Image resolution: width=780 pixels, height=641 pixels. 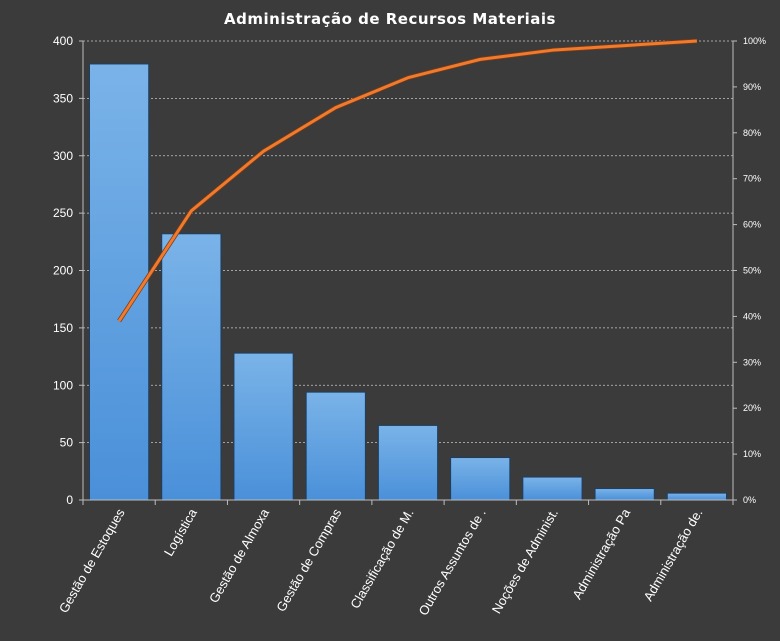 What do you see at coordinates (752, 316) in the screenshot?
I see `y2-tick-label: 40%` at bounding box center [752, 316].